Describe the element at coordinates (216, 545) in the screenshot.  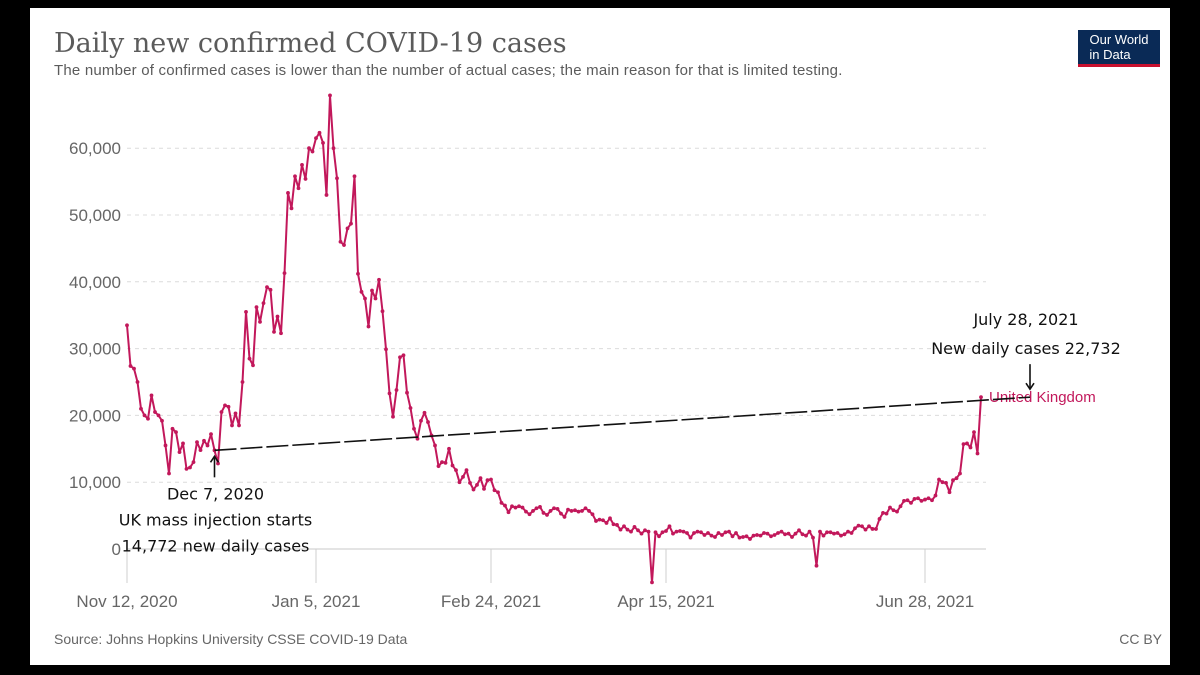
I see `annotation-start-line-3: 14,772 new daily cases` at that location.